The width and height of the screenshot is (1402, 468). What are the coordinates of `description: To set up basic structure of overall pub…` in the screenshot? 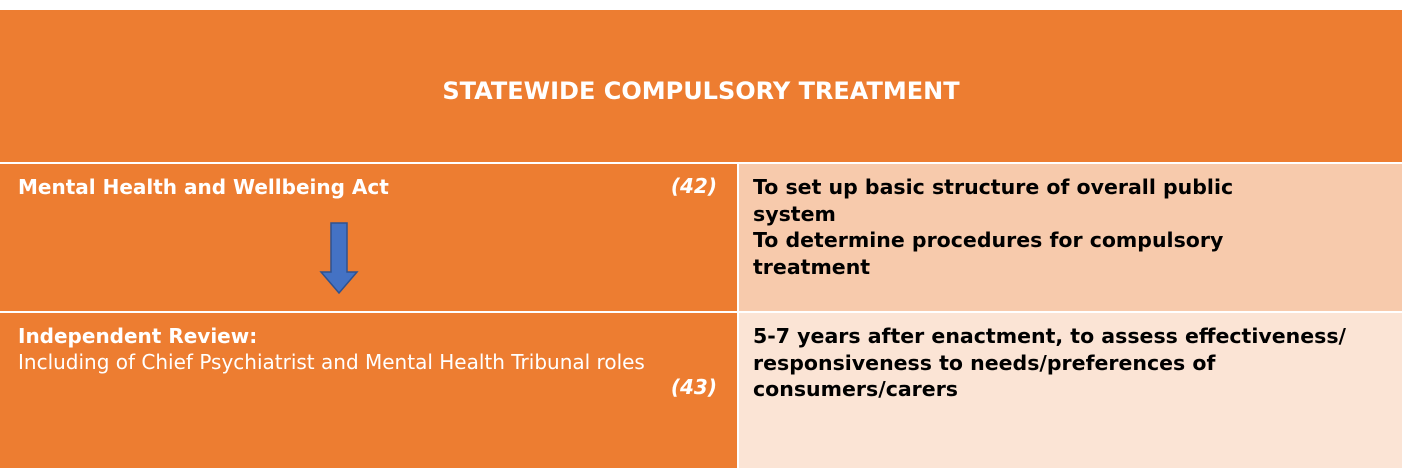 It's located at (993, 200).